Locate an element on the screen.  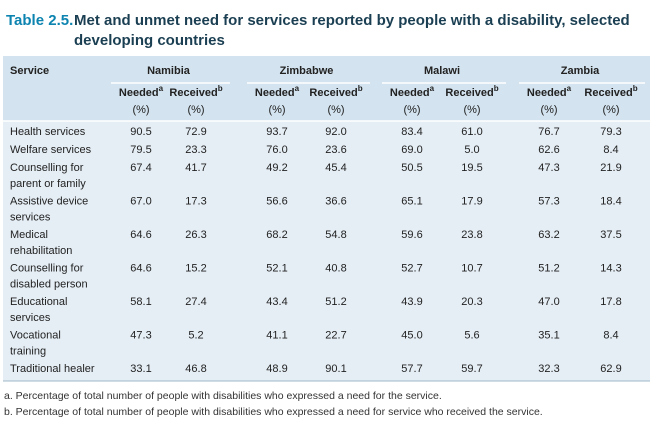
row-label: Medical is located at coordinates (29, 235).